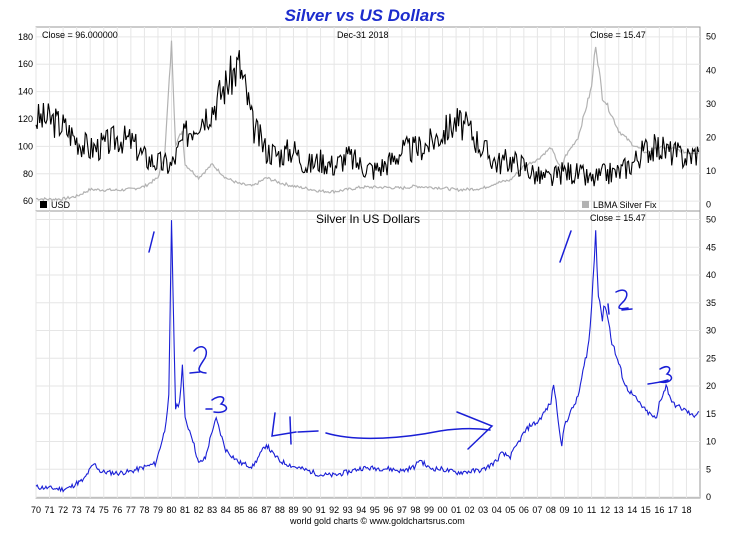 This screenshot has height=538, width=730. Describe the element at coordinates (564, 510) in the screenshot. I see `x-tick-label: 09` at that location.